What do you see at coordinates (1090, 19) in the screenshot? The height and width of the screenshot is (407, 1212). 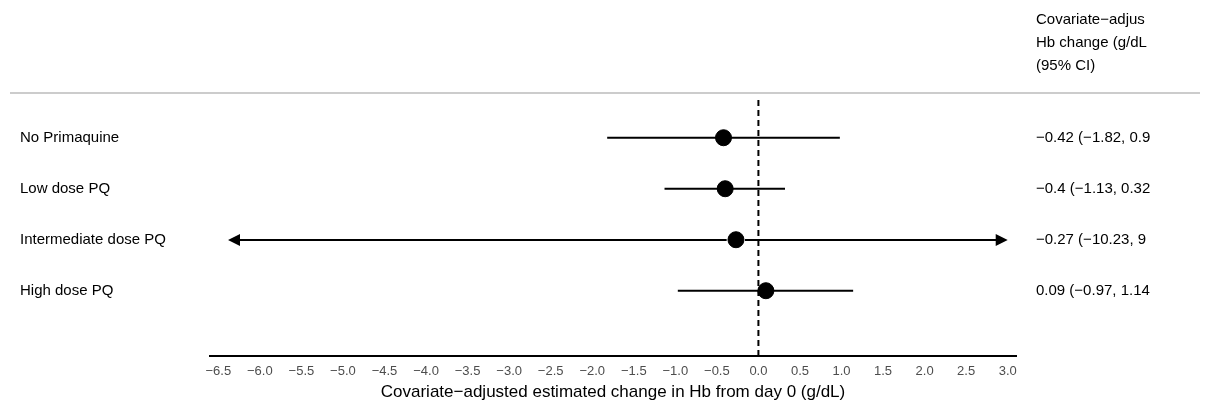 I see `text: Covariate−adjus` at bounding box center [1090, 19].